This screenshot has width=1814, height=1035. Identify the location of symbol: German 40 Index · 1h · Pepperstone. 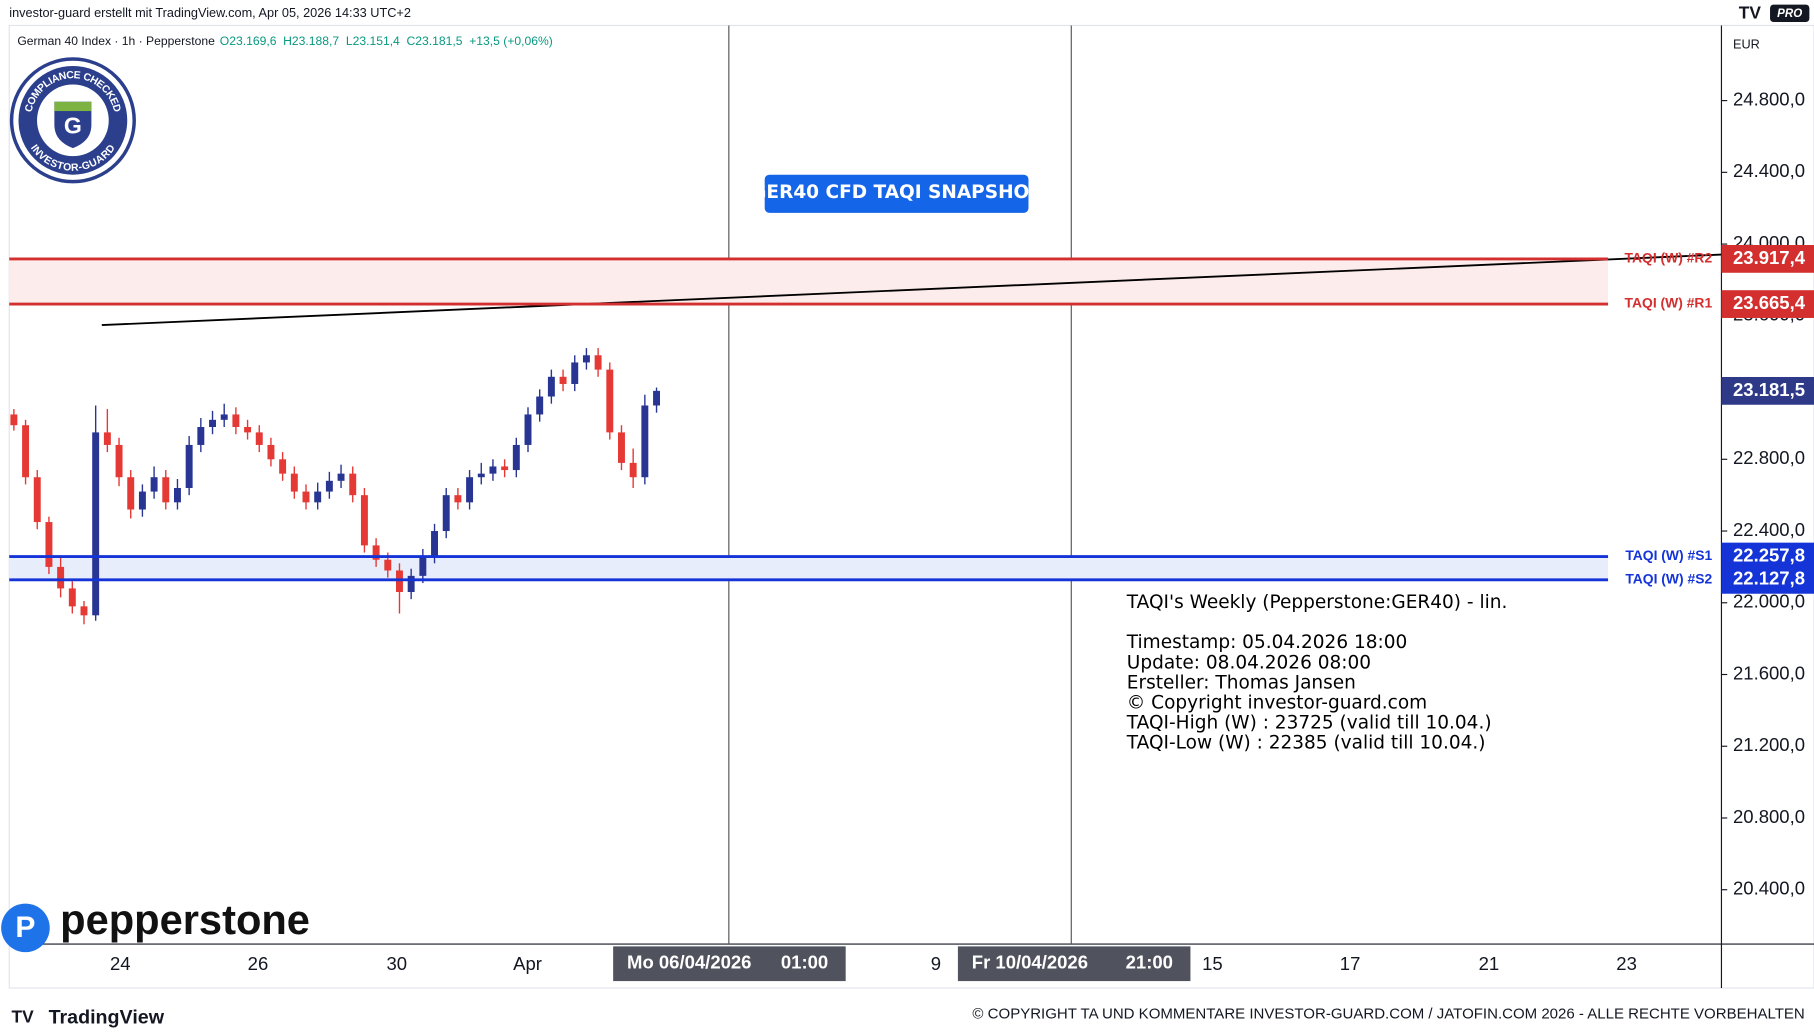
(116, 41).